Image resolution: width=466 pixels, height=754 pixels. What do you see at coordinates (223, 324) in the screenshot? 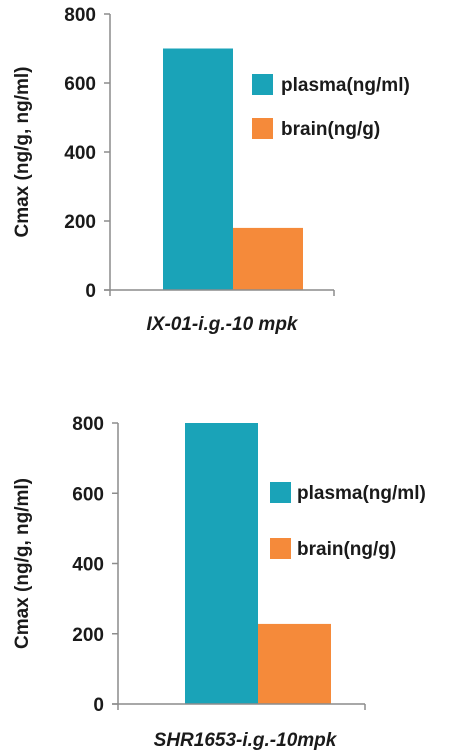
I see `x-axis-label: IX-01-i.g.-10 mpk` at bounding box center [223, 324].